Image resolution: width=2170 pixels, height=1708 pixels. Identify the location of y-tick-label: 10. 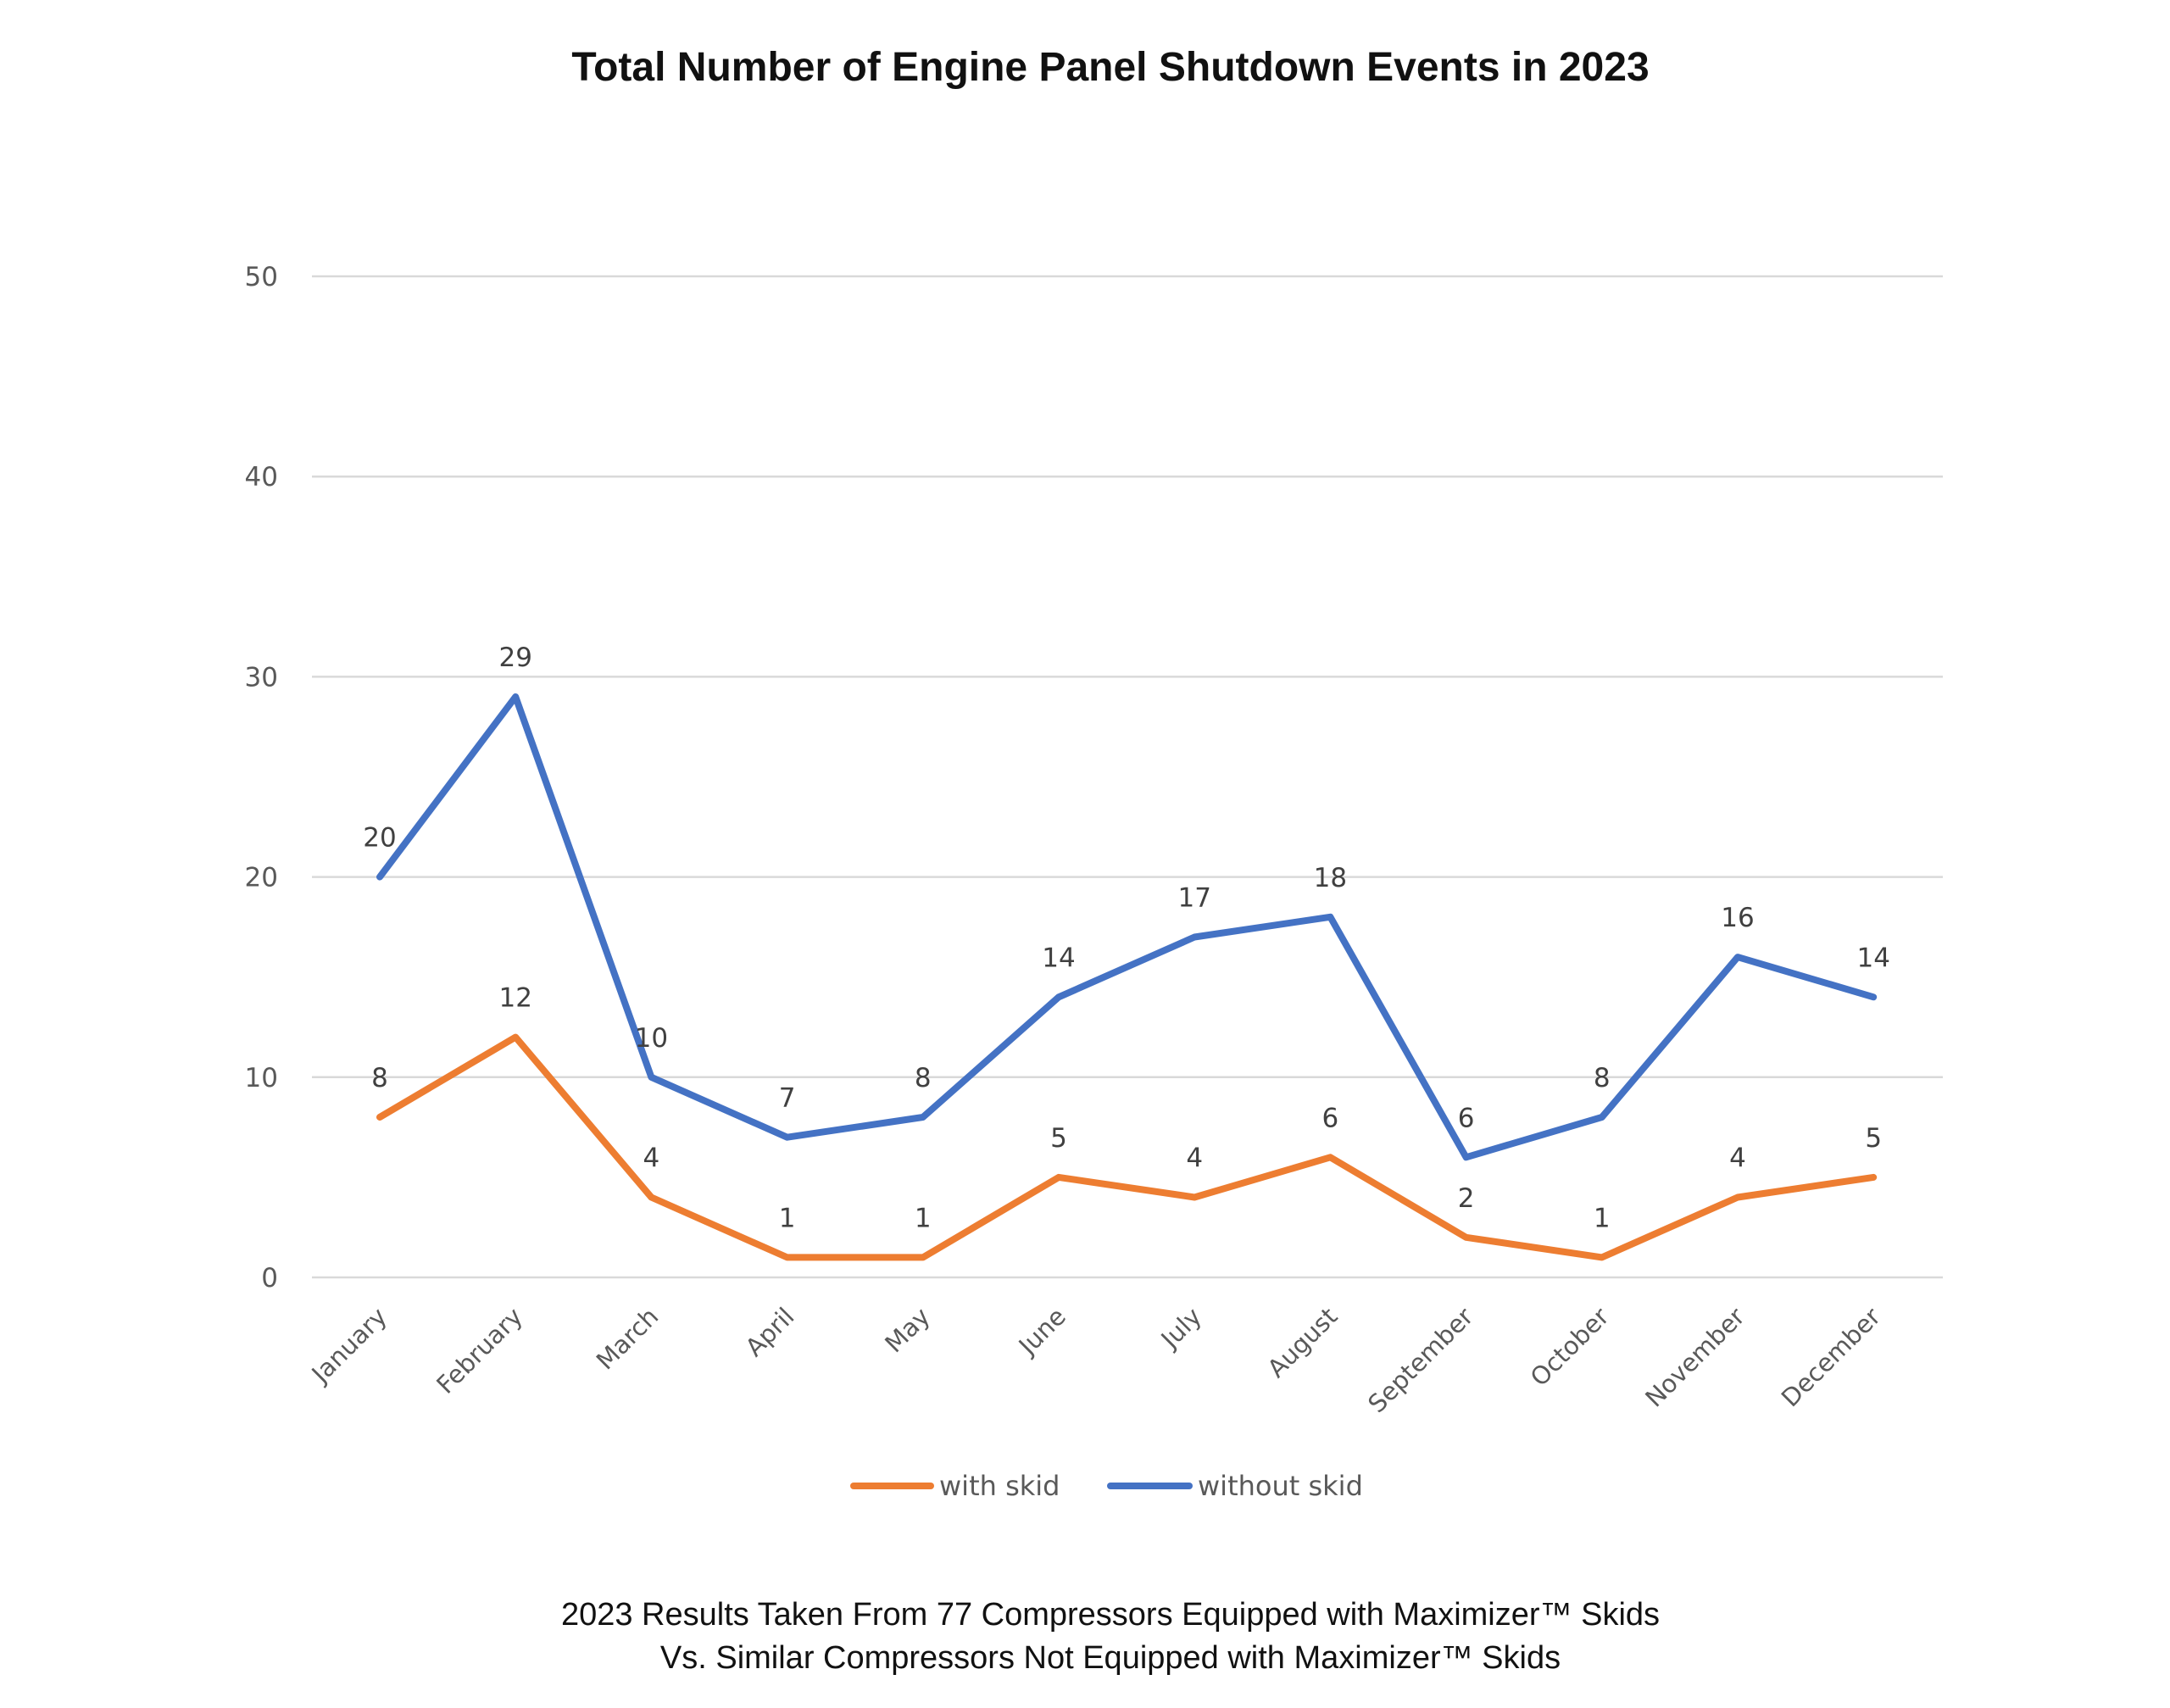
(261, 1078).